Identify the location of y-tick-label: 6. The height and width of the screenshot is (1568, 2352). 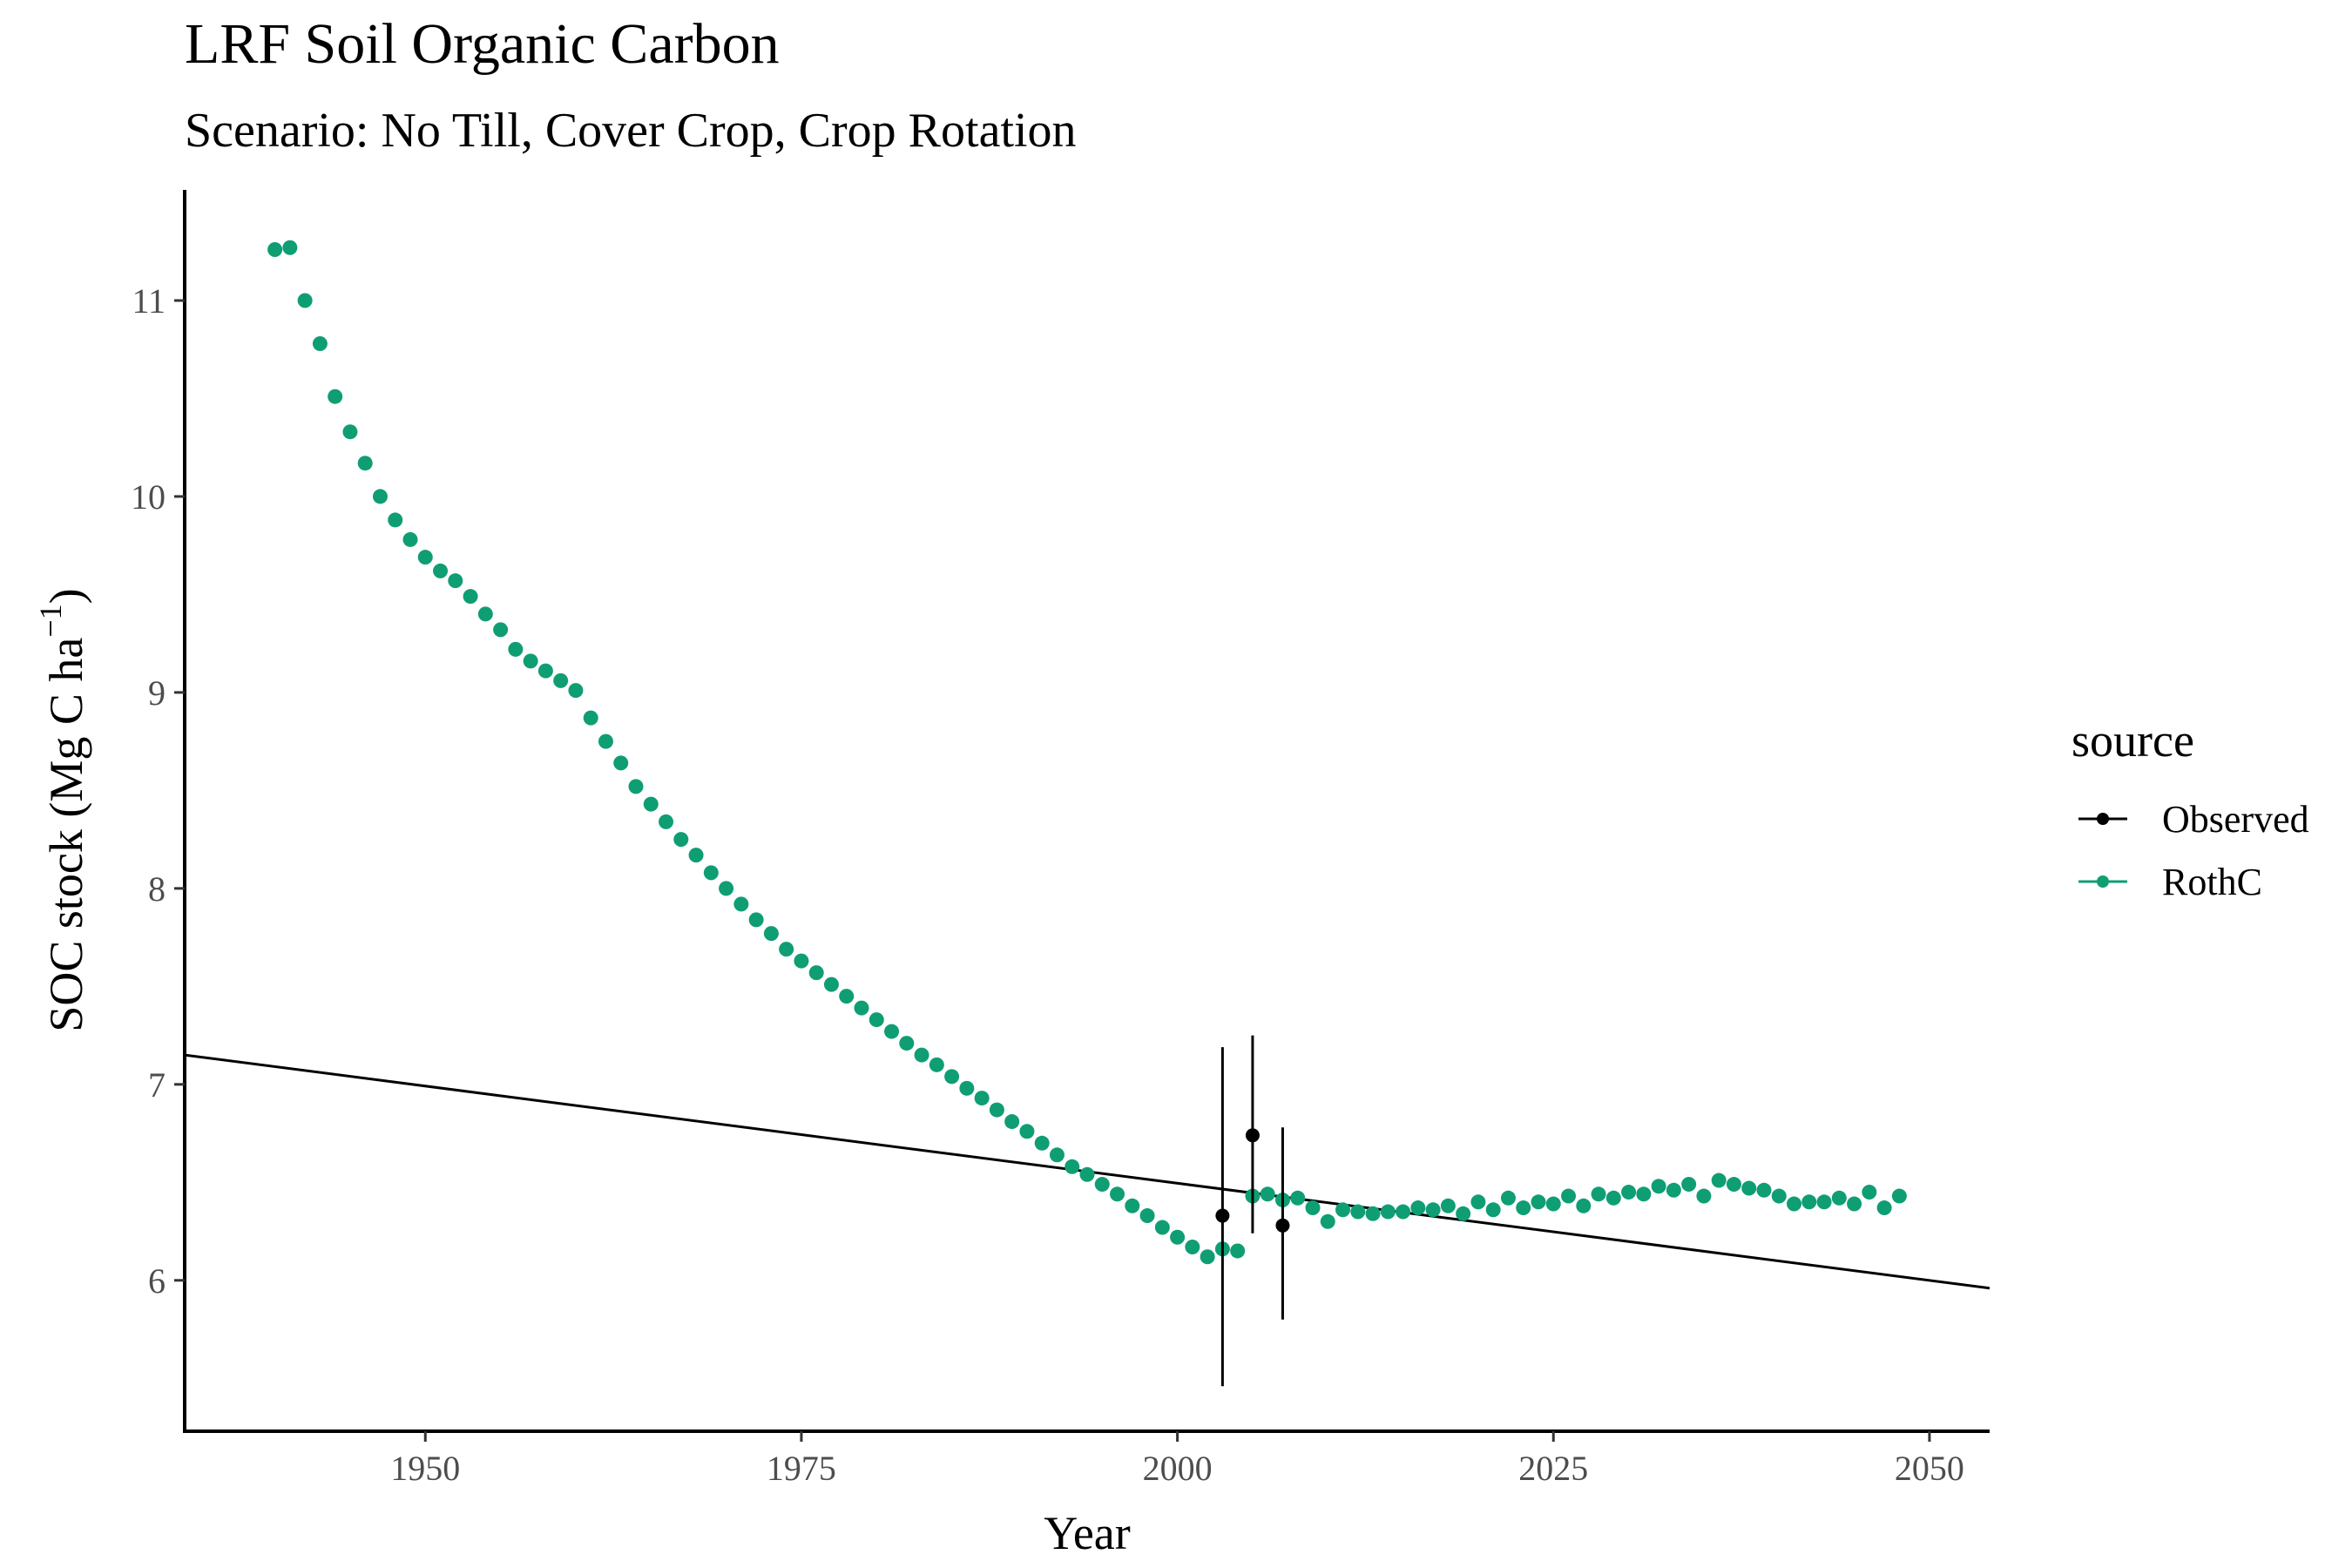
(157, 1281).